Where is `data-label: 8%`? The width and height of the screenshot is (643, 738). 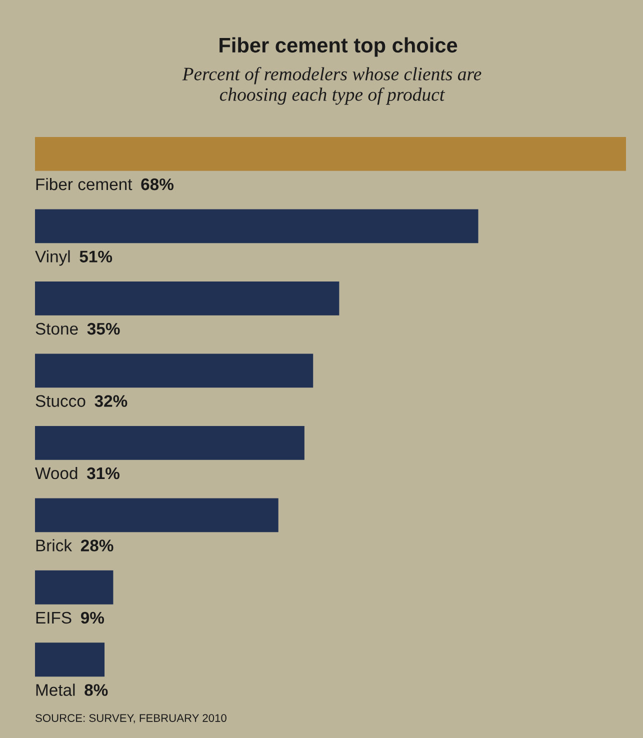 data-label: 8% is located at coordinates (96, 690).